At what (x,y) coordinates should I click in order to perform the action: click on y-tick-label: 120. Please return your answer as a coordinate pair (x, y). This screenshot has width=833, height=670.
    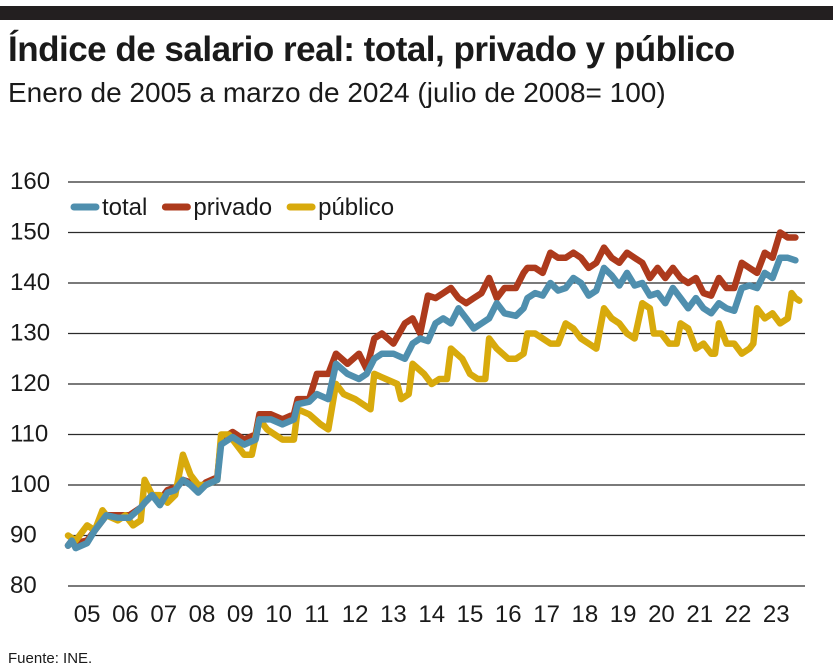
    Looking at the image, I should click on (30, 383).